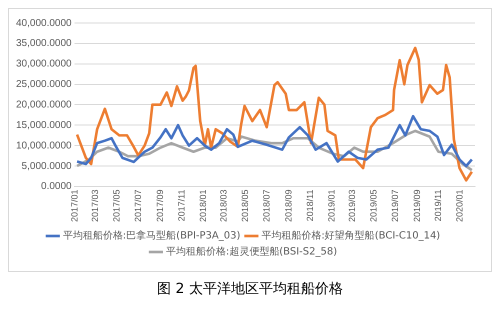 The image size is (500, 328). What do you see at coordinates (44, 84) in the screenshot?
I see `y-tick-label: 25,000.0000` at bounding box center [44, 84].